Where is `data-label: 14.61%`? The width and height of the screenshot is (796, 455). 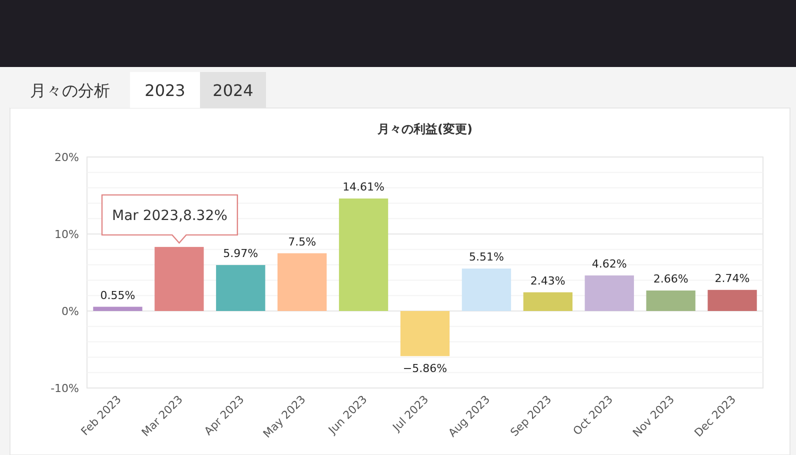
data-label: 14.61% is located at coordinates (363, 187).